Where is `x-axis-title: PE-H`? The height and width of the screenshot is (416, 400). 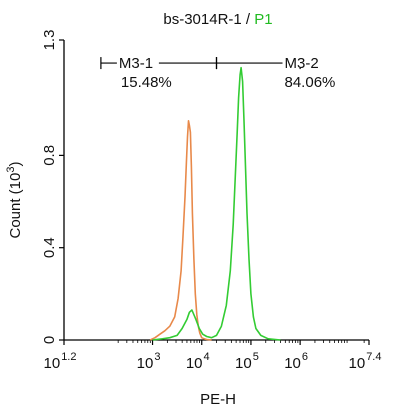
x-axis-title: PE-H is located at coordinates (218, 399).